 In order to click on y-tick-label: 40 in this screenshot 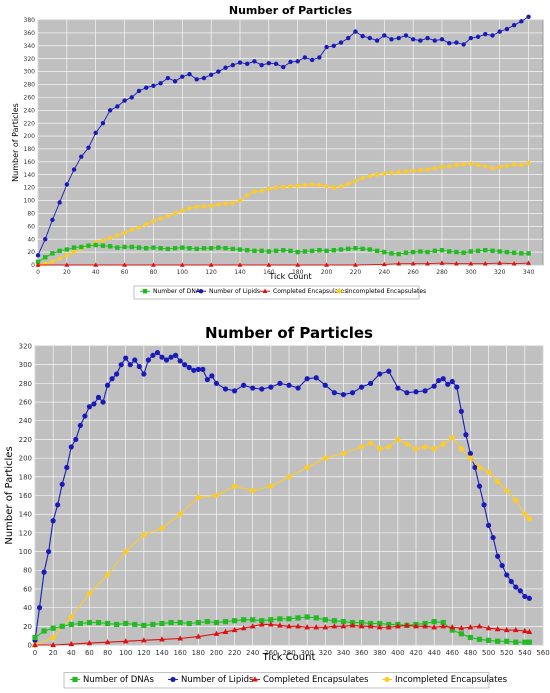, I will do `click(31, 239)`.